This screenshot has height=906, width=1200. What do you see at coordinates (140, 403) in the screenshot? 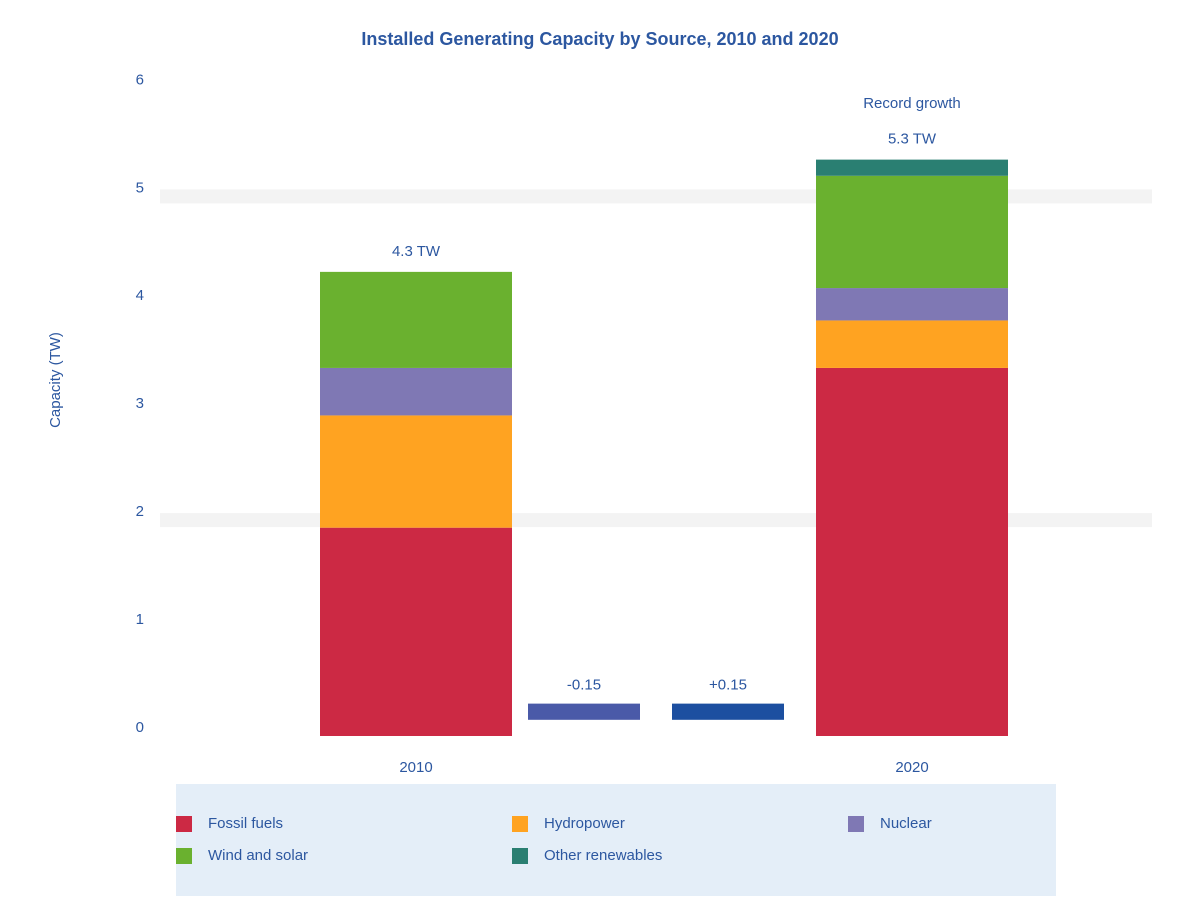
I see `y-tick-label: 3` at bounding box center [140, 403].